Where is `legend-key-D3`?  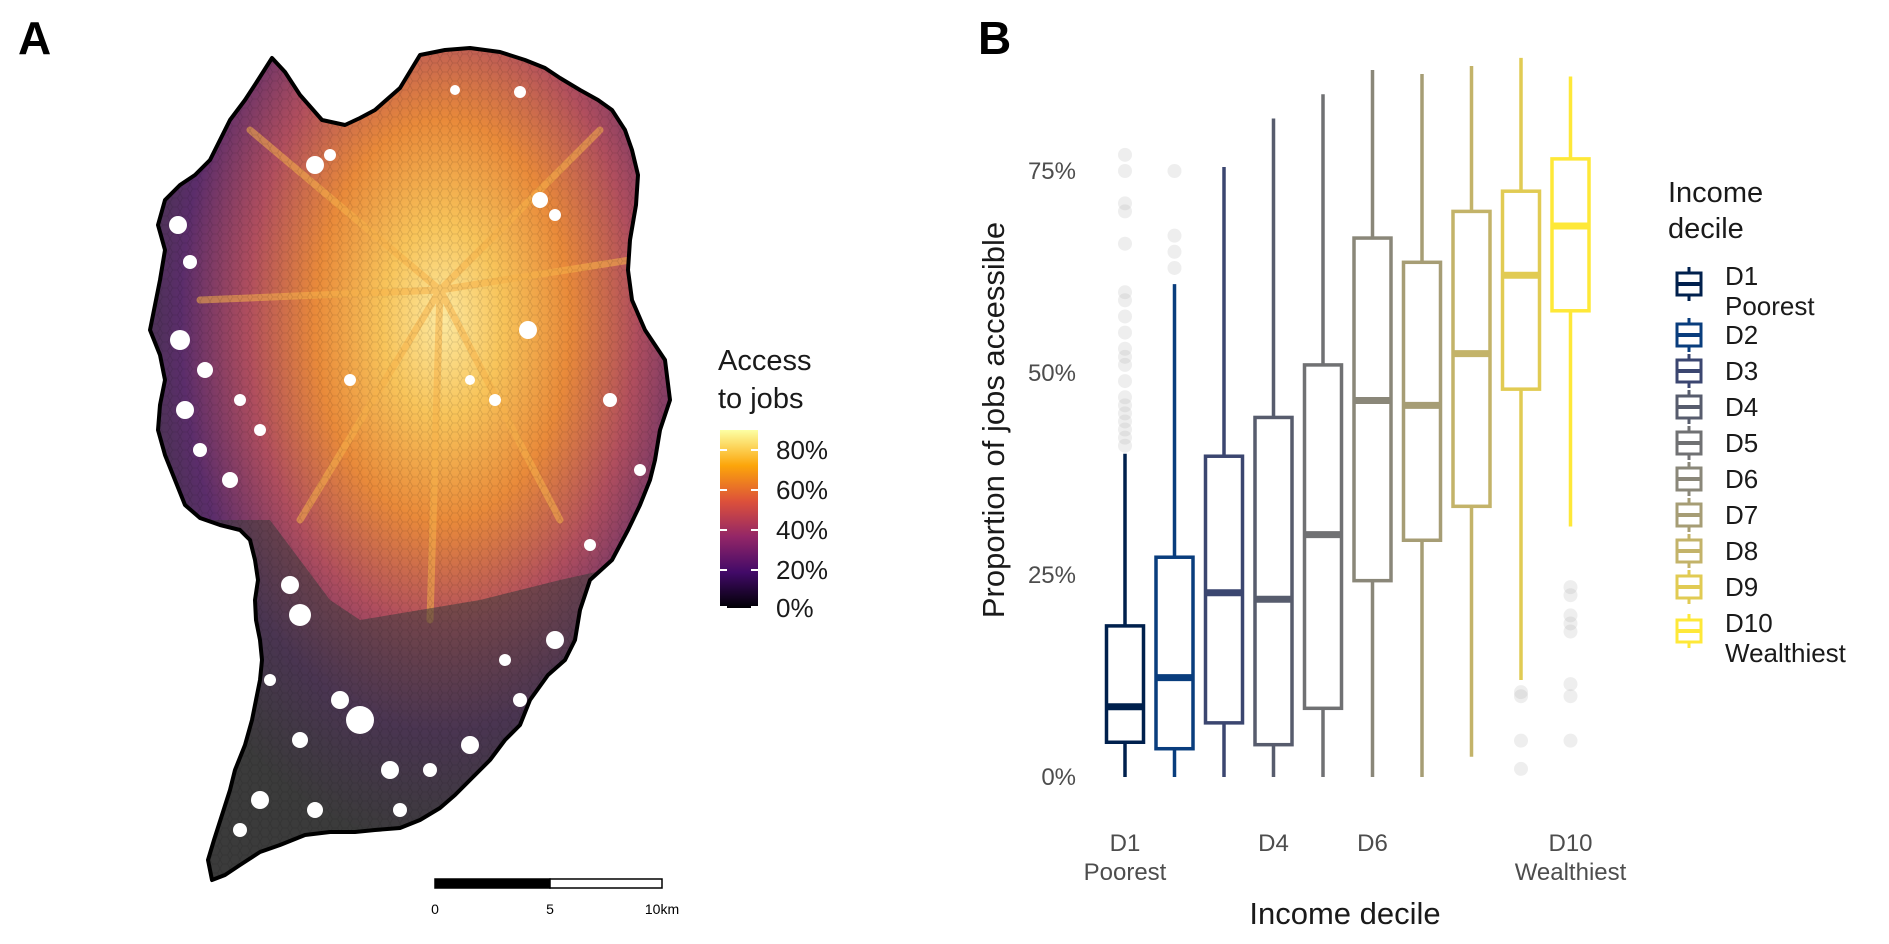
legend-key-D3 is located at coordinates (1689, 371).